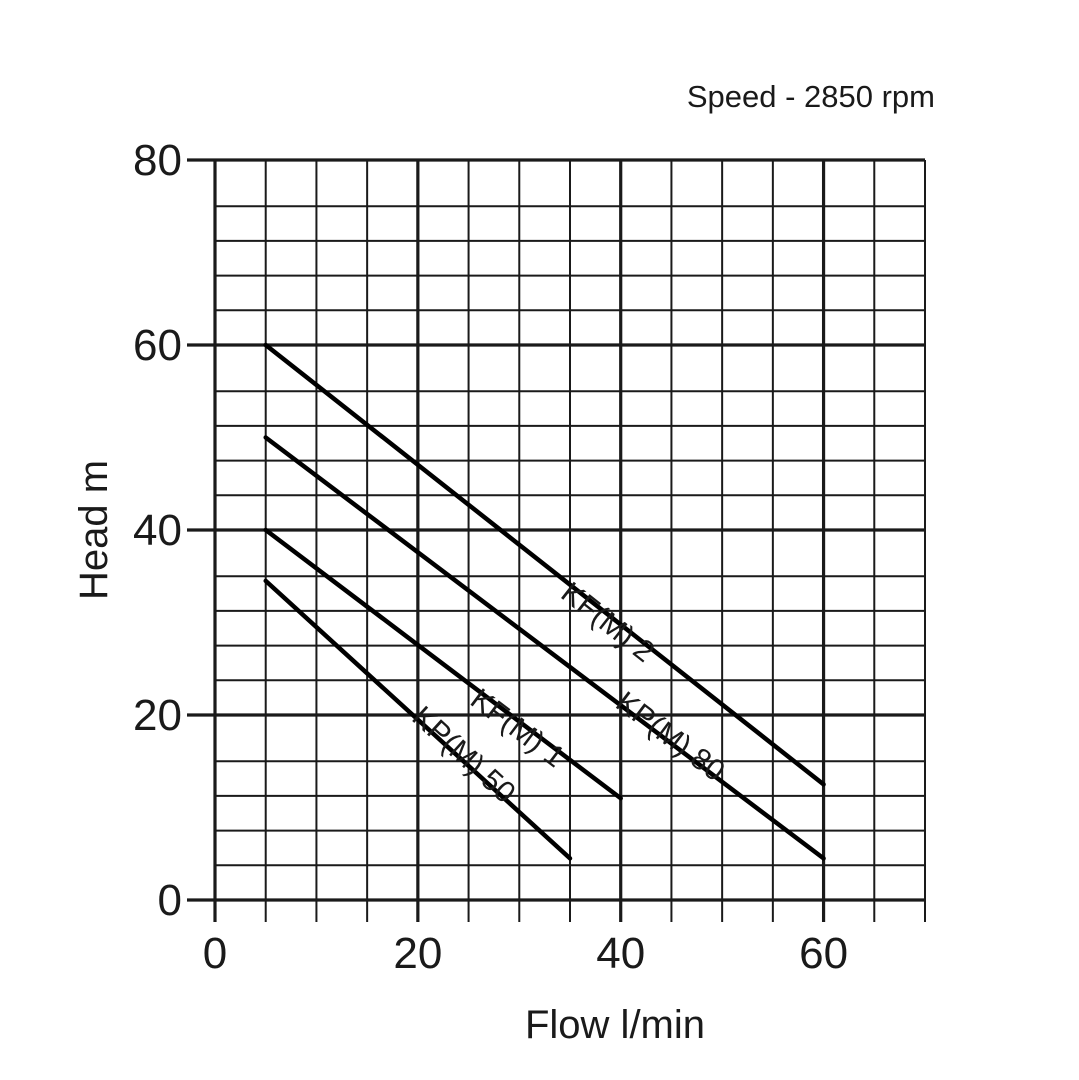 The width and height of the screenshot is (1079, 1080). Describe the element at coordinates (170, 900) in the screenshot. I see `y-tick-label: 0` at that location.